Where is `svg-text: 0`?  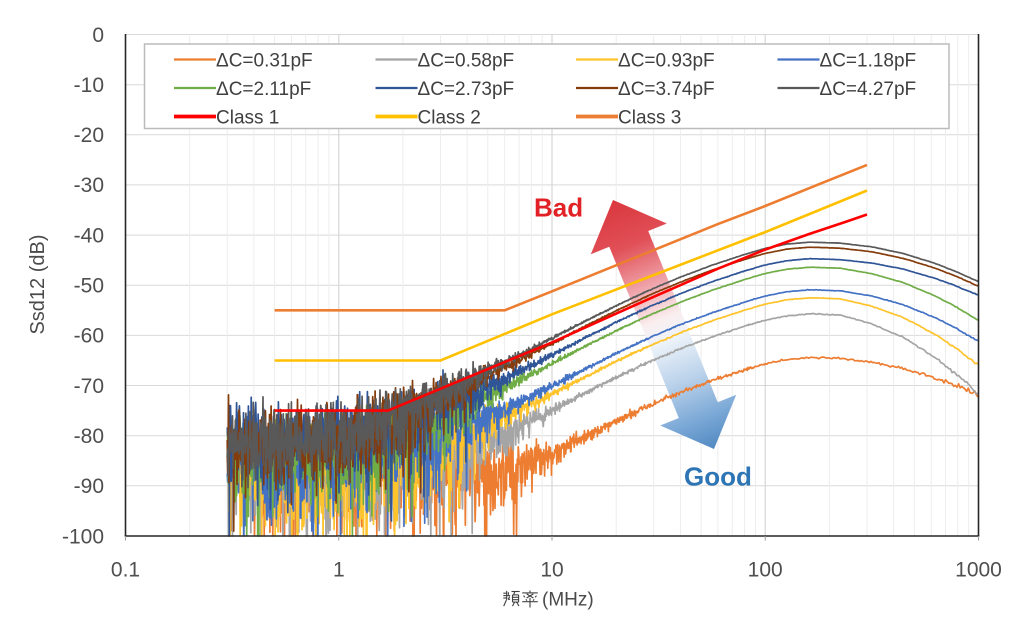 svg-text: 0 is located at coordinates (98, 35).